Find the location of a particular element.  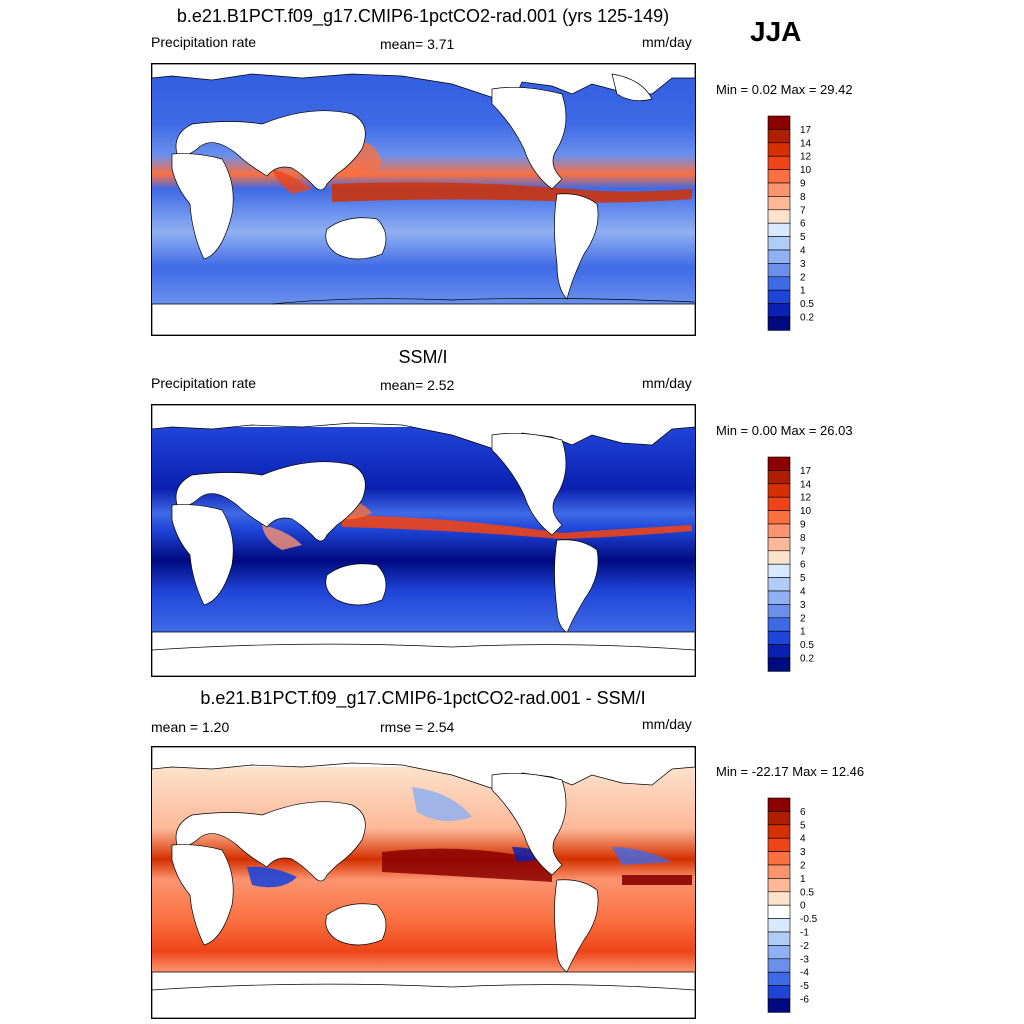

panel-2-units: mm/day is located at coordinates (667, 383).